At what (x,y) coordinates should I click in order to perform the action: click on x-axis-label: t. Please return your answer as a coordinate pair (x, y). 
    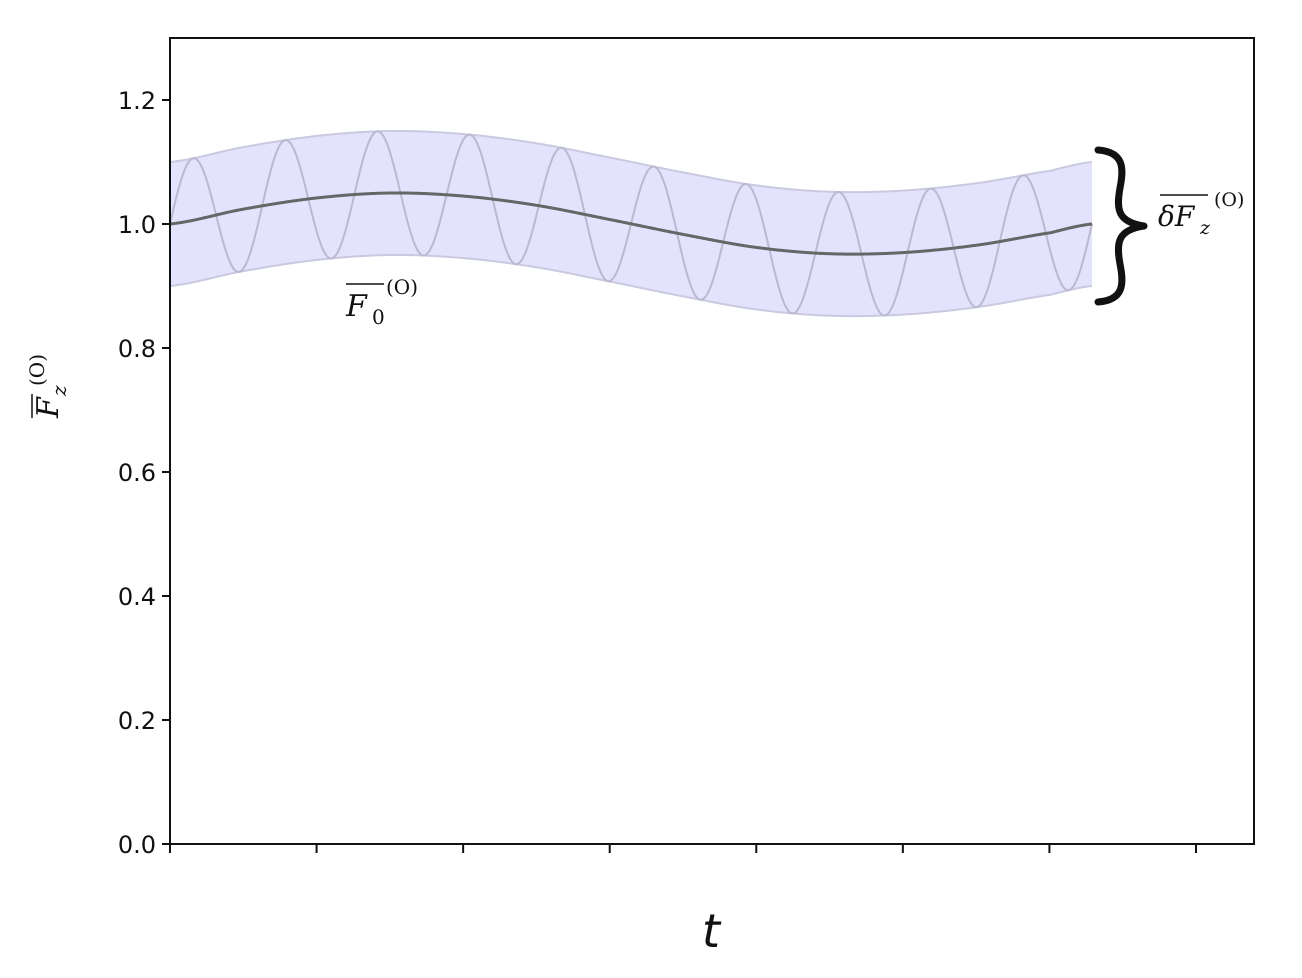
    Looking at the image, I should click on (712, 931).